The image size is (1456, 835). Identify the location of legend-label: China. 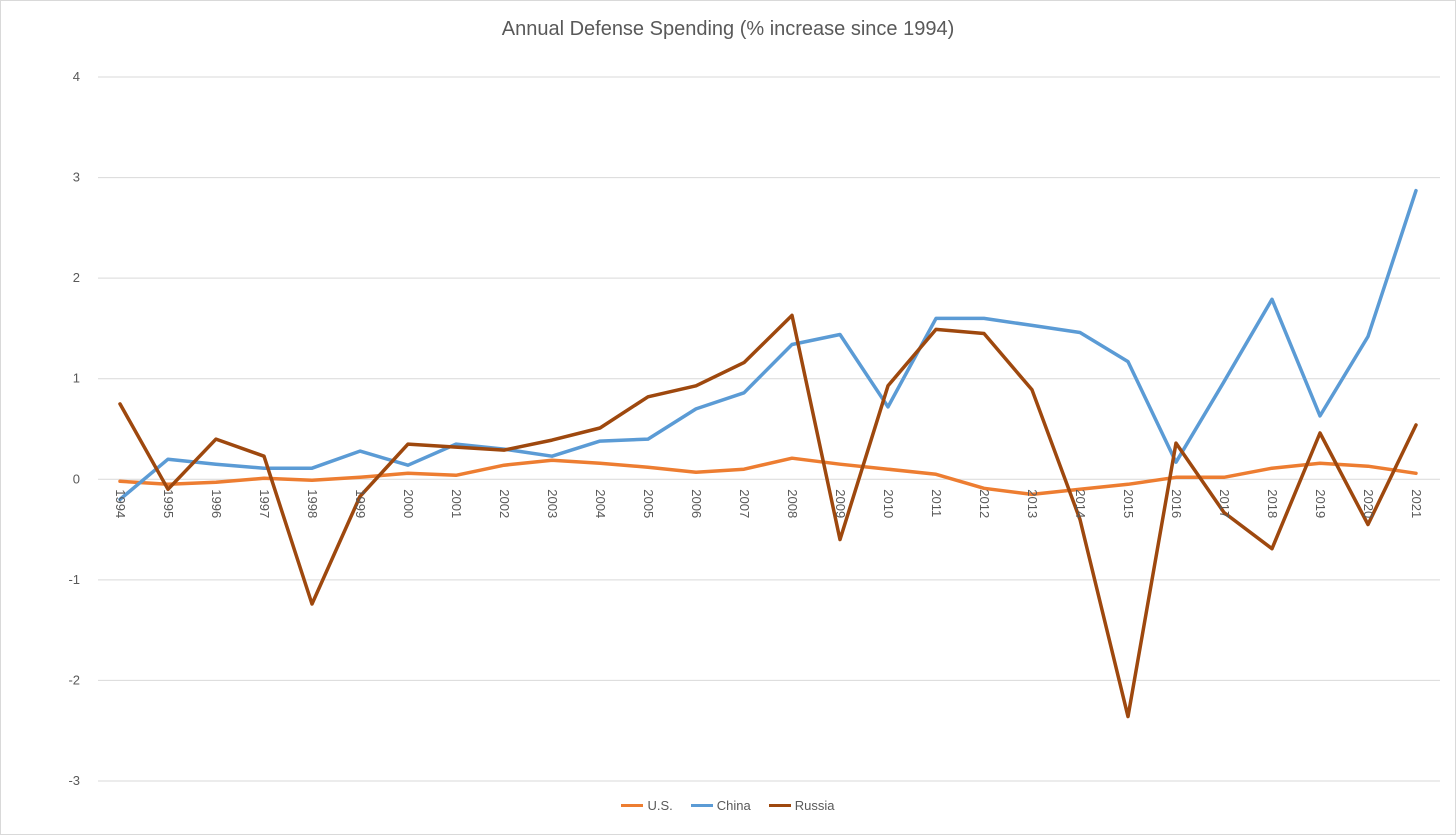
(733, 805).